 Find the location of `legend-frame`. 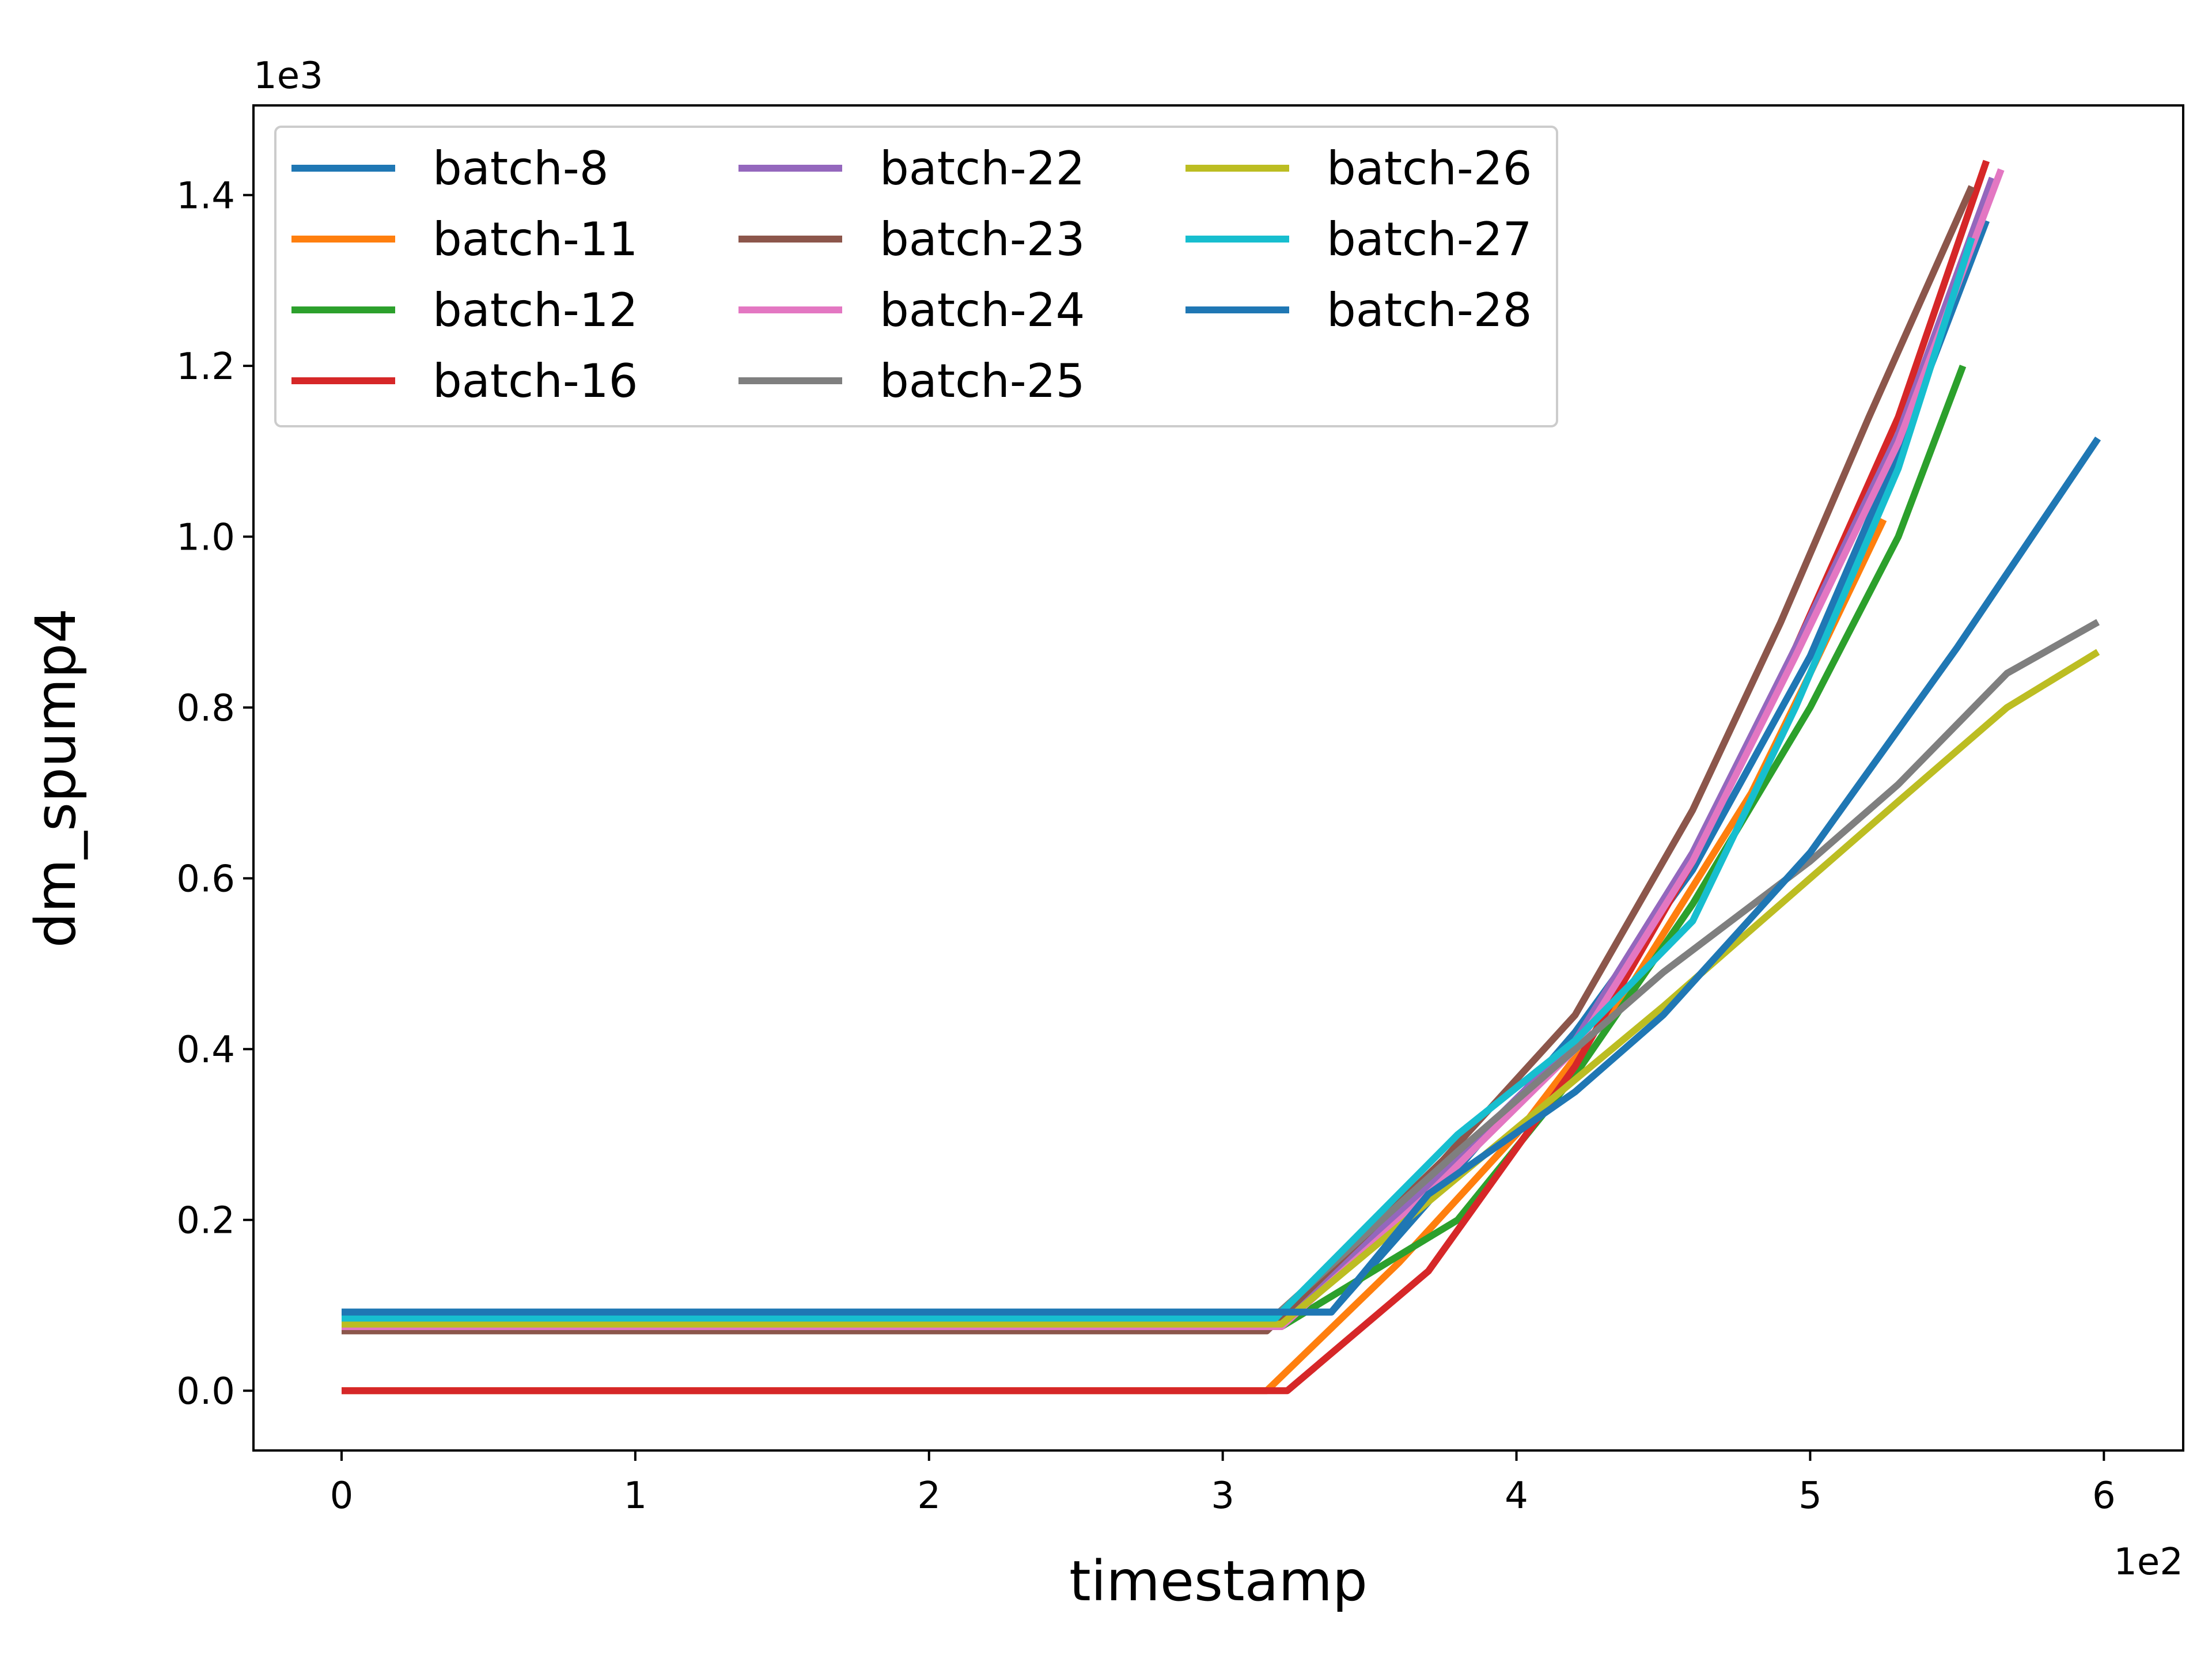

legend-frame is located at coordinates (916, 276).